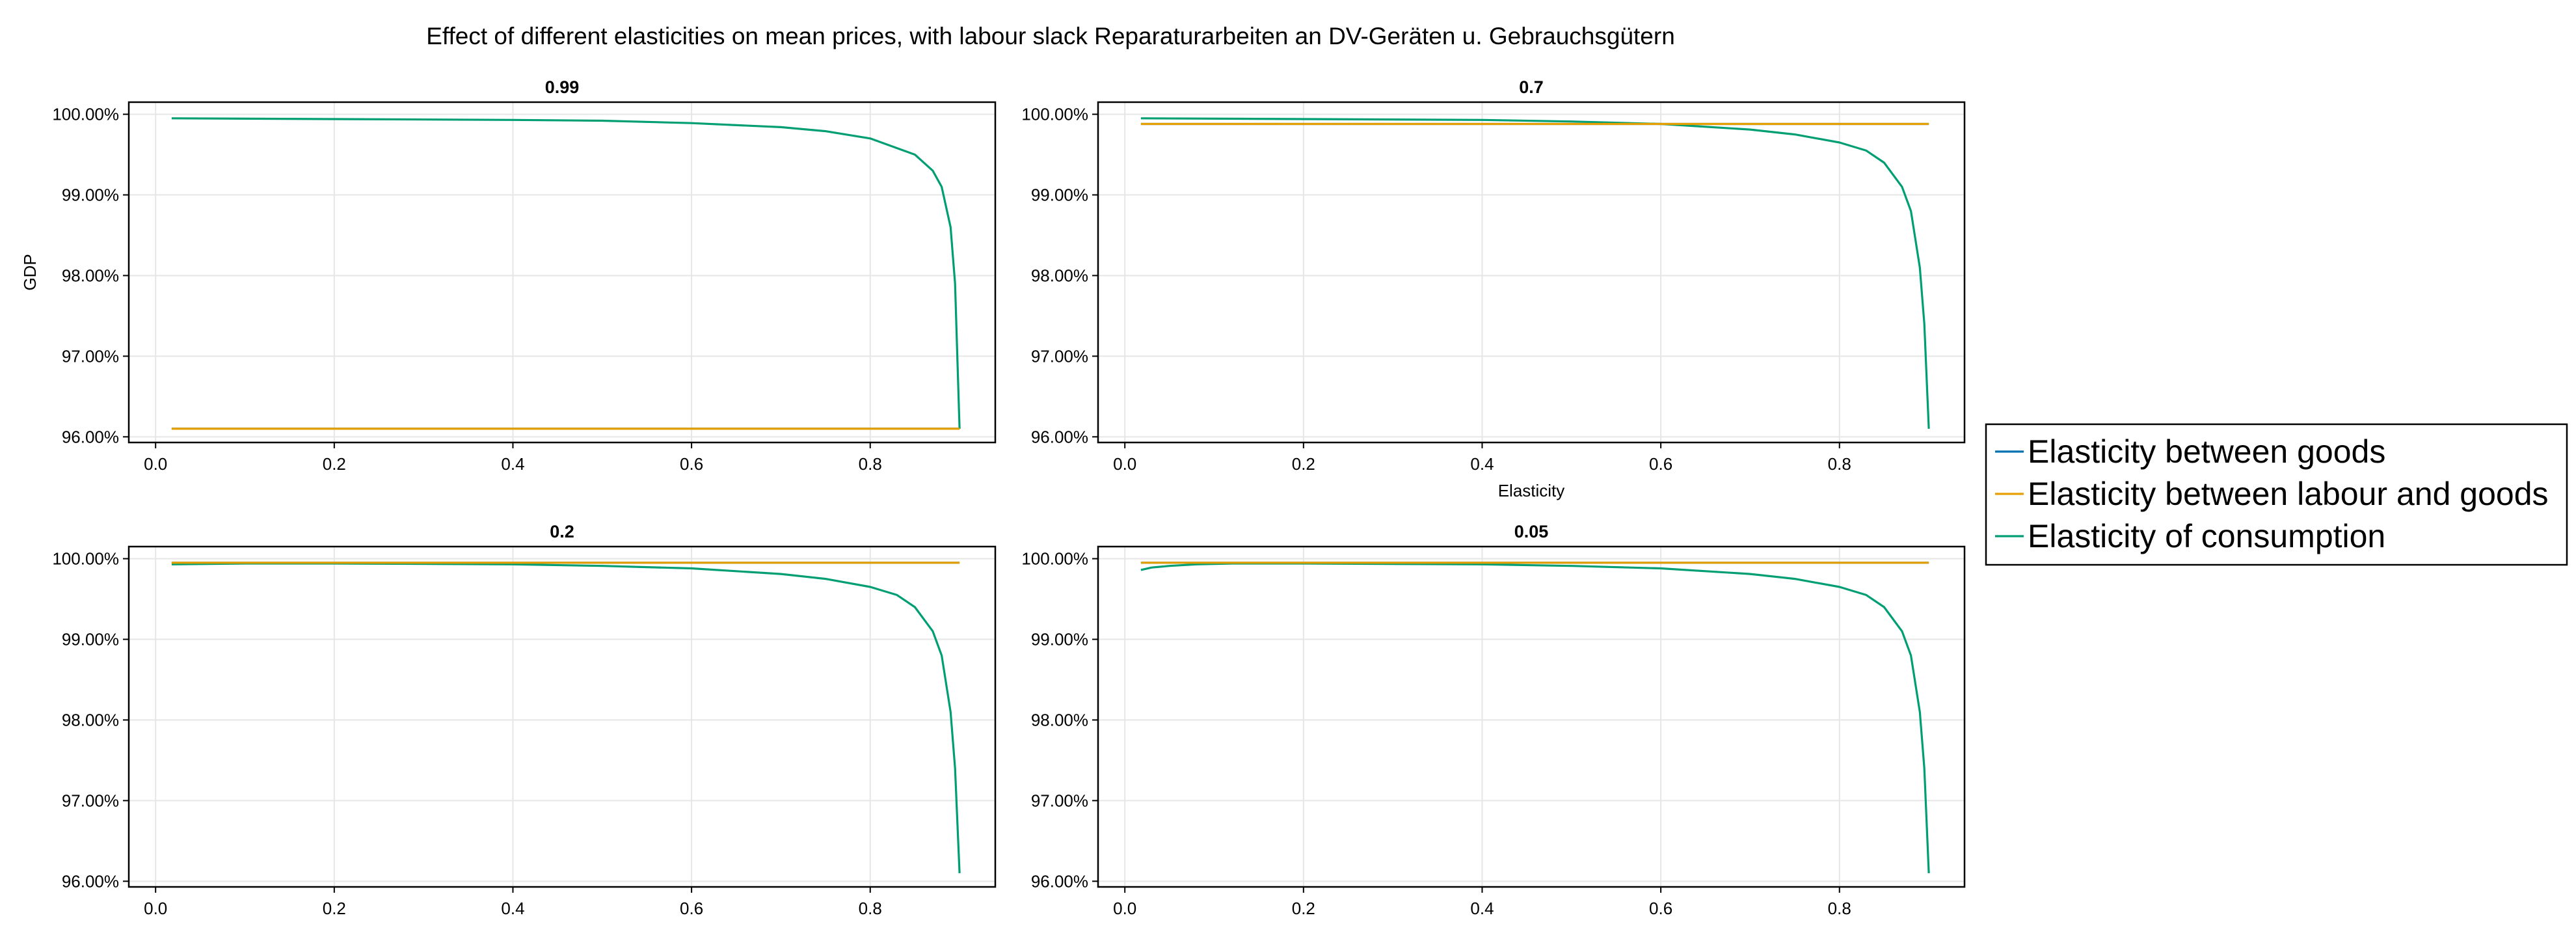 Image resolution: width=2576 pixels, height=937 pixels. I want to click on x-axis-label: Elasticity, so click(1531, 491).